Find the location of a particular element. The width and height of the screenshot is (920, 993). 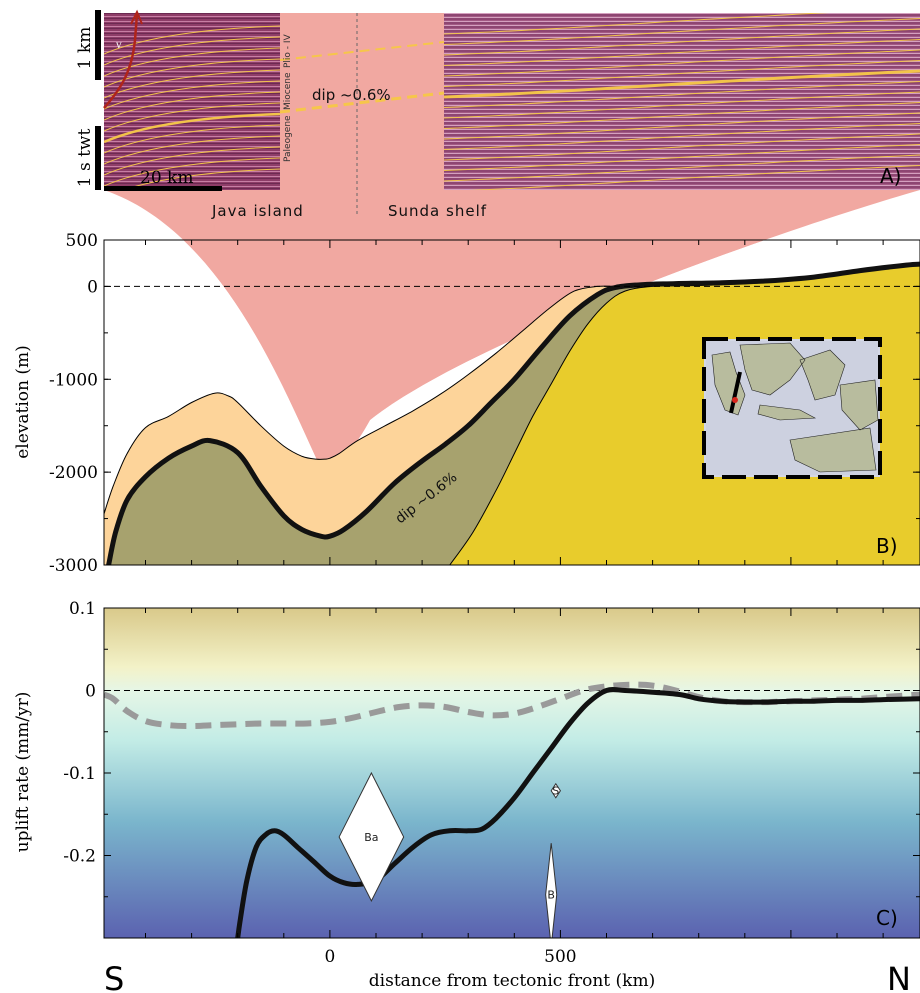

b-ytick-label: -3000 is located at coordinates (73, 566).